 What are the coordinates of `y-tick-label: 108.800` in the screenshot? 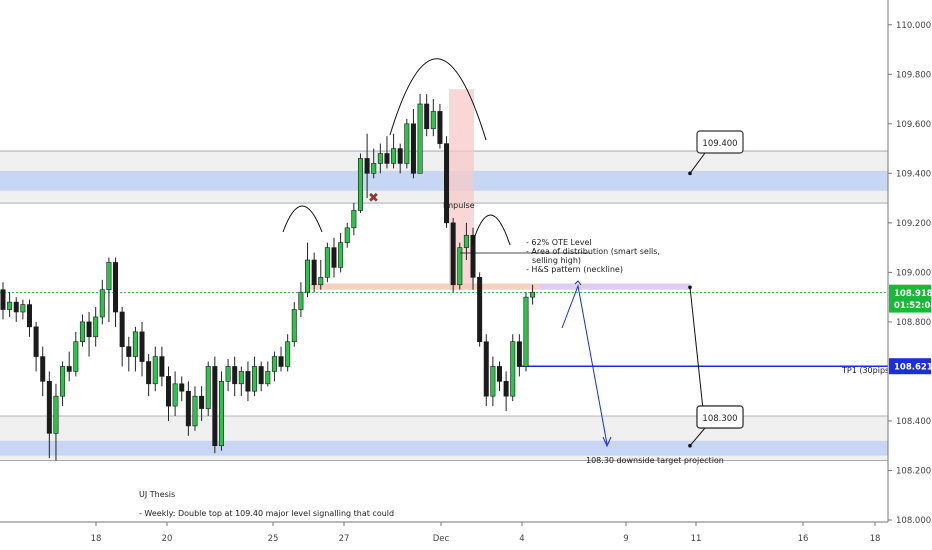 It's located at (913, 323).